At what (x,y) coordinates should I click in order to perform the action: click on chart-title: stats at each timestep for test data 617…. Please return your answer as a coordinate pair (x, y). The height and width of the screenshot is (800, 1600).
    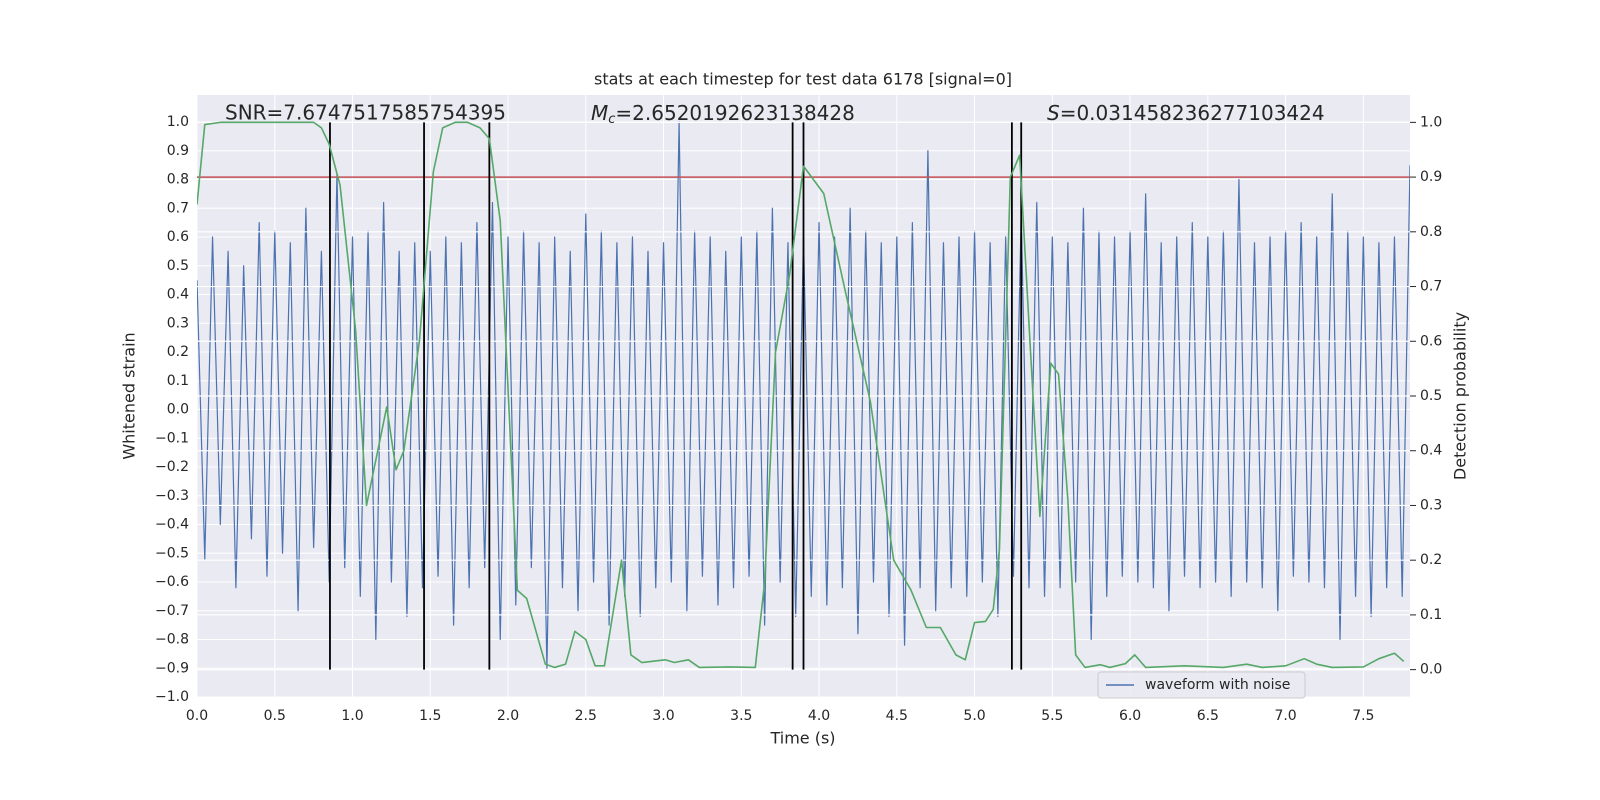
    Looking at the image, I should click on (803, 79).